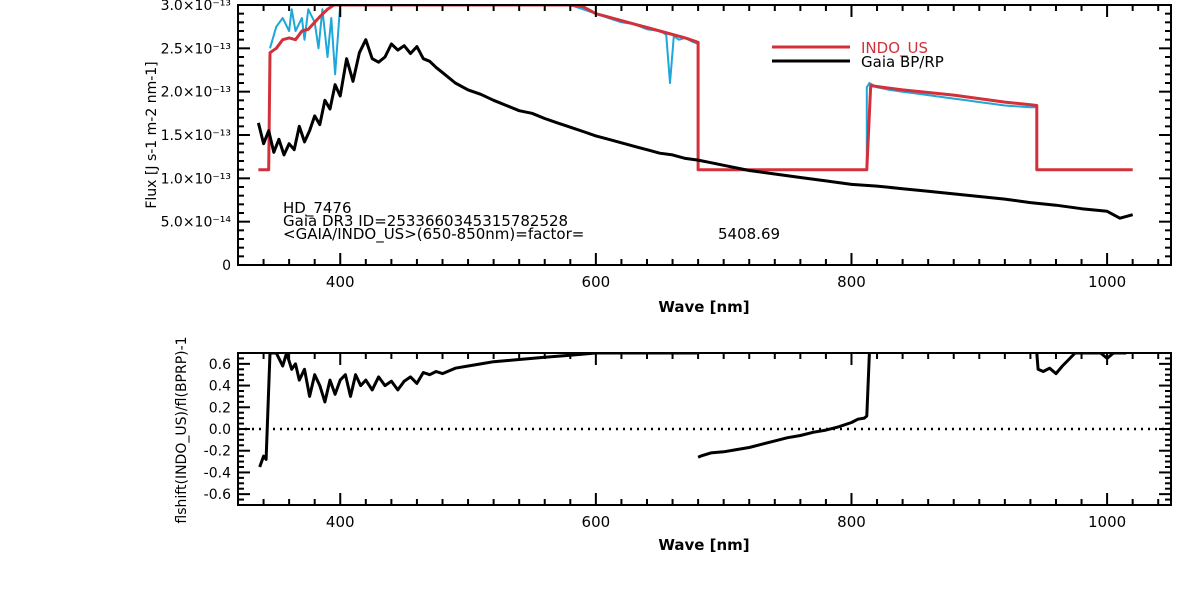 This screenshot has height=590, width=1180. I want to click on legend-label-gaia: Gaia BP/RP, so click(902, 62).